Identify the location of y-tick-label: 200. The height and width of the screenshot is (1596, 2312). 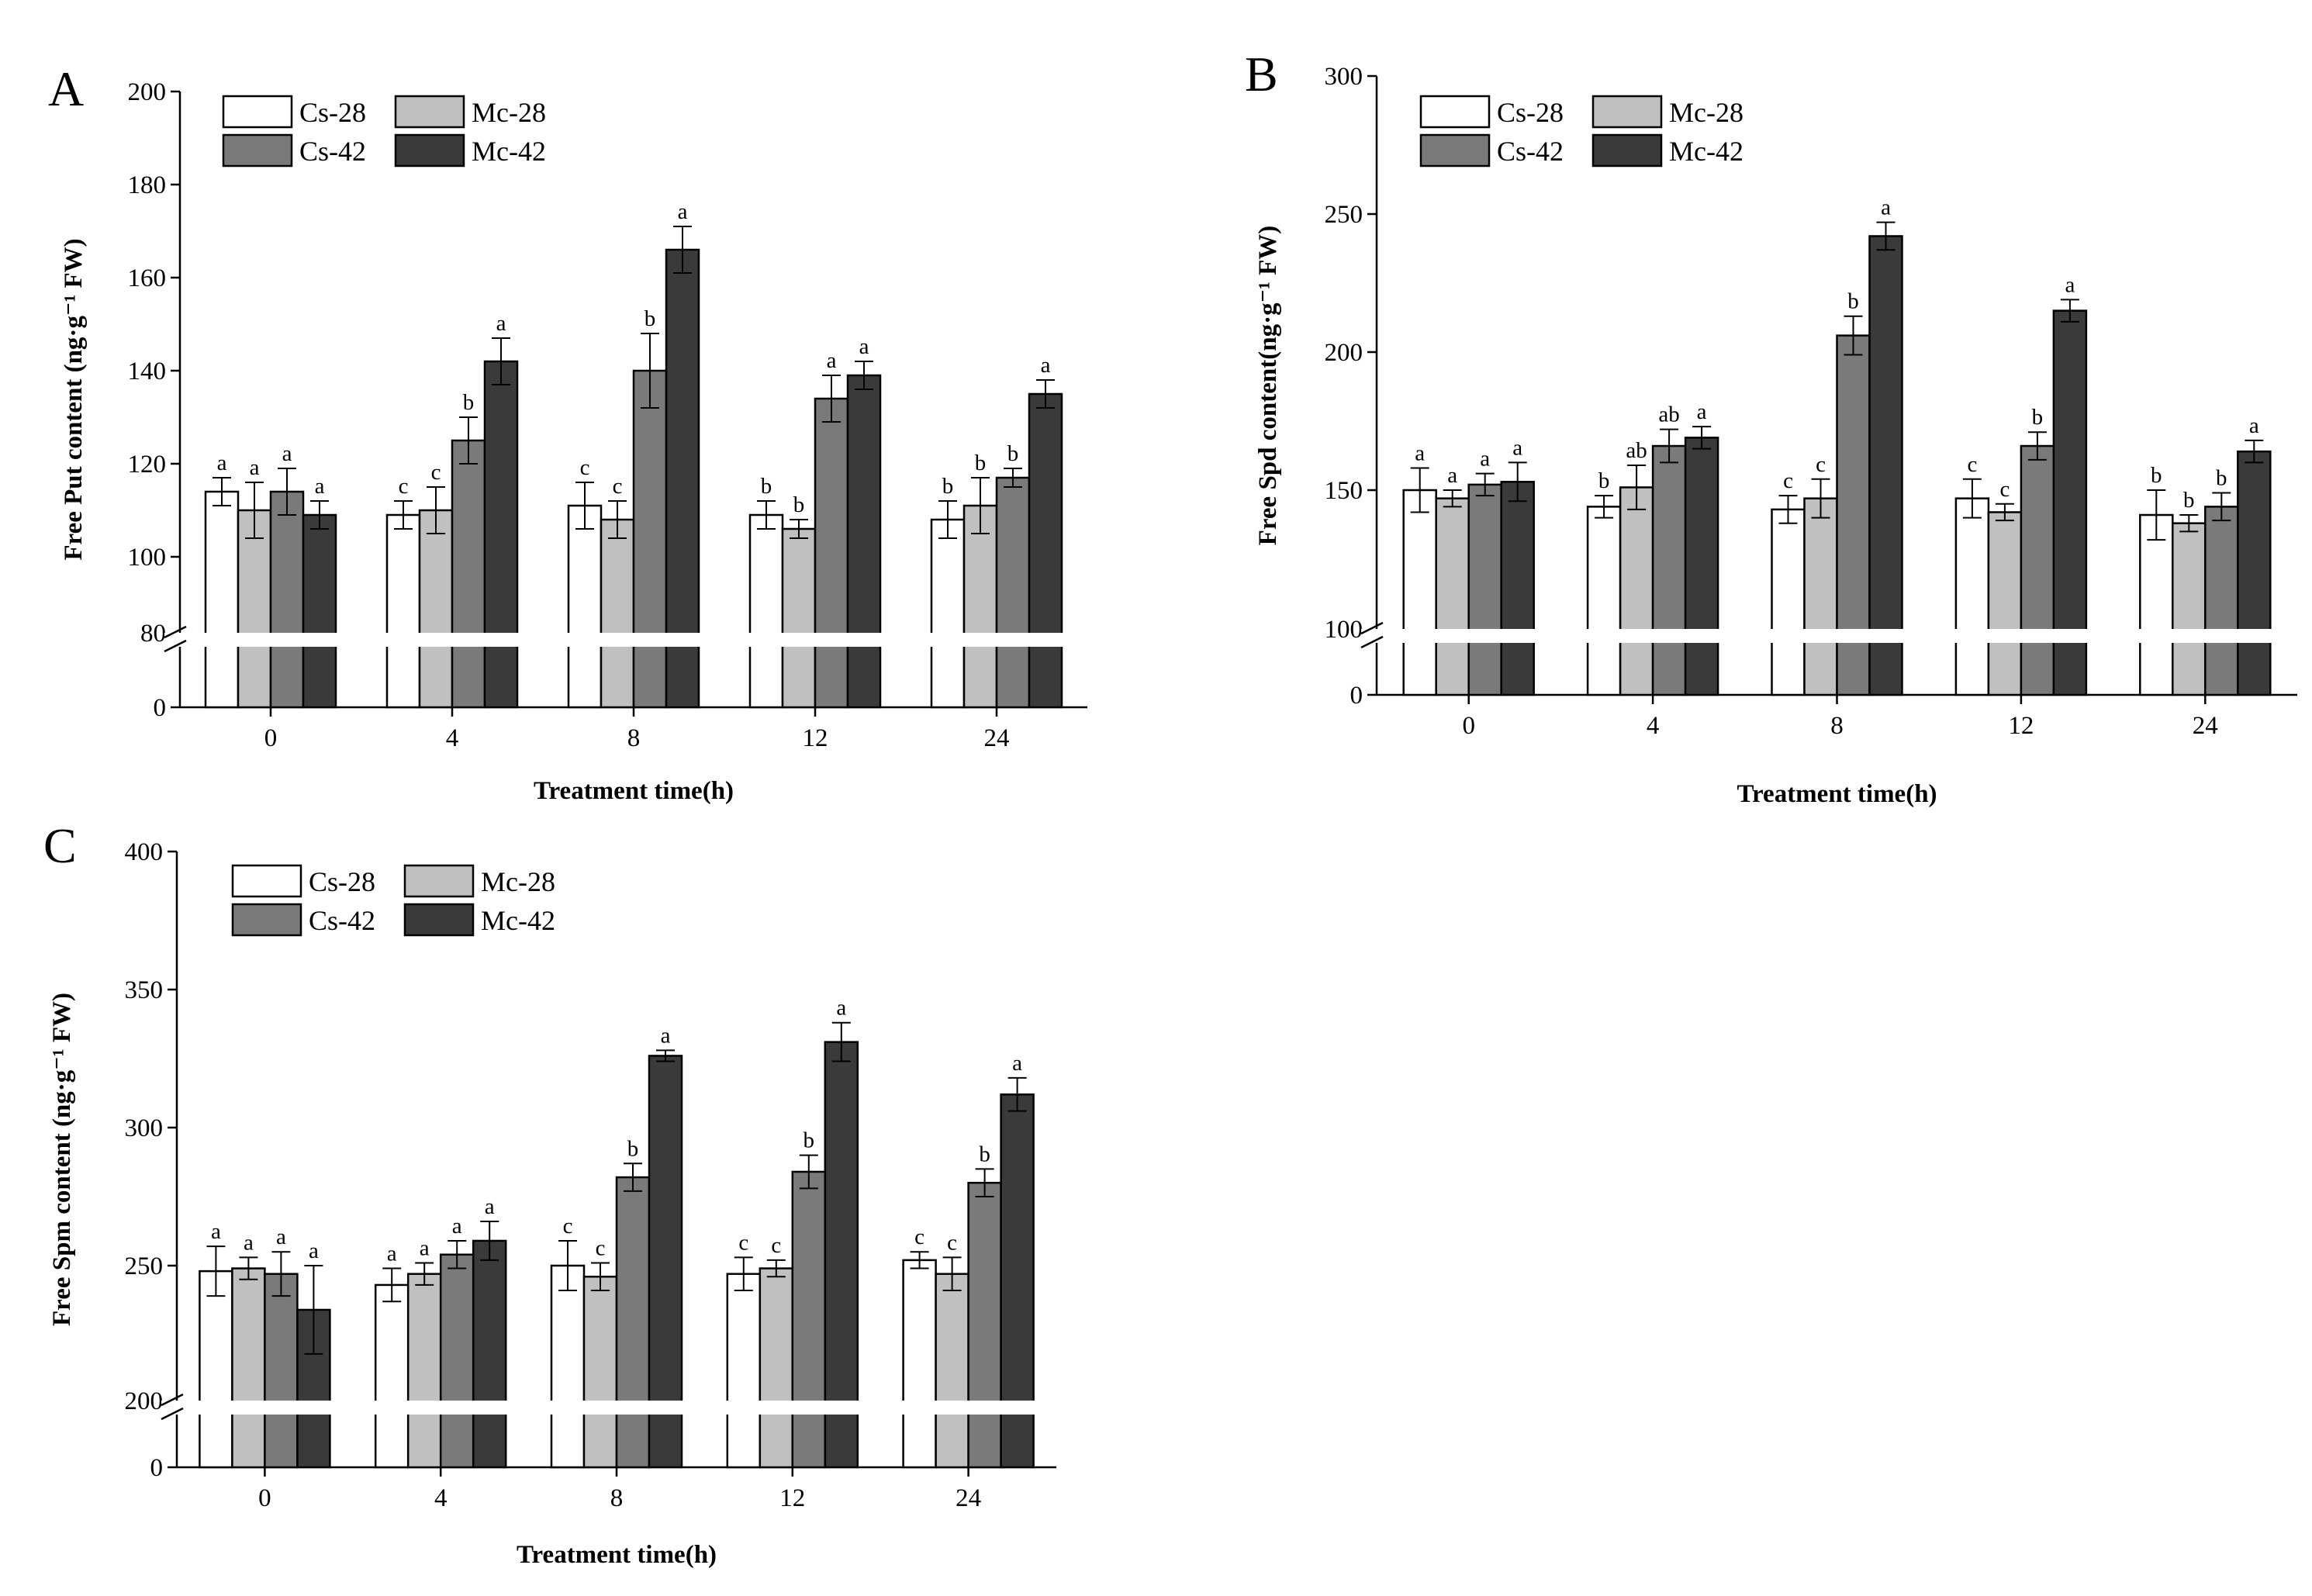
(147, 92).